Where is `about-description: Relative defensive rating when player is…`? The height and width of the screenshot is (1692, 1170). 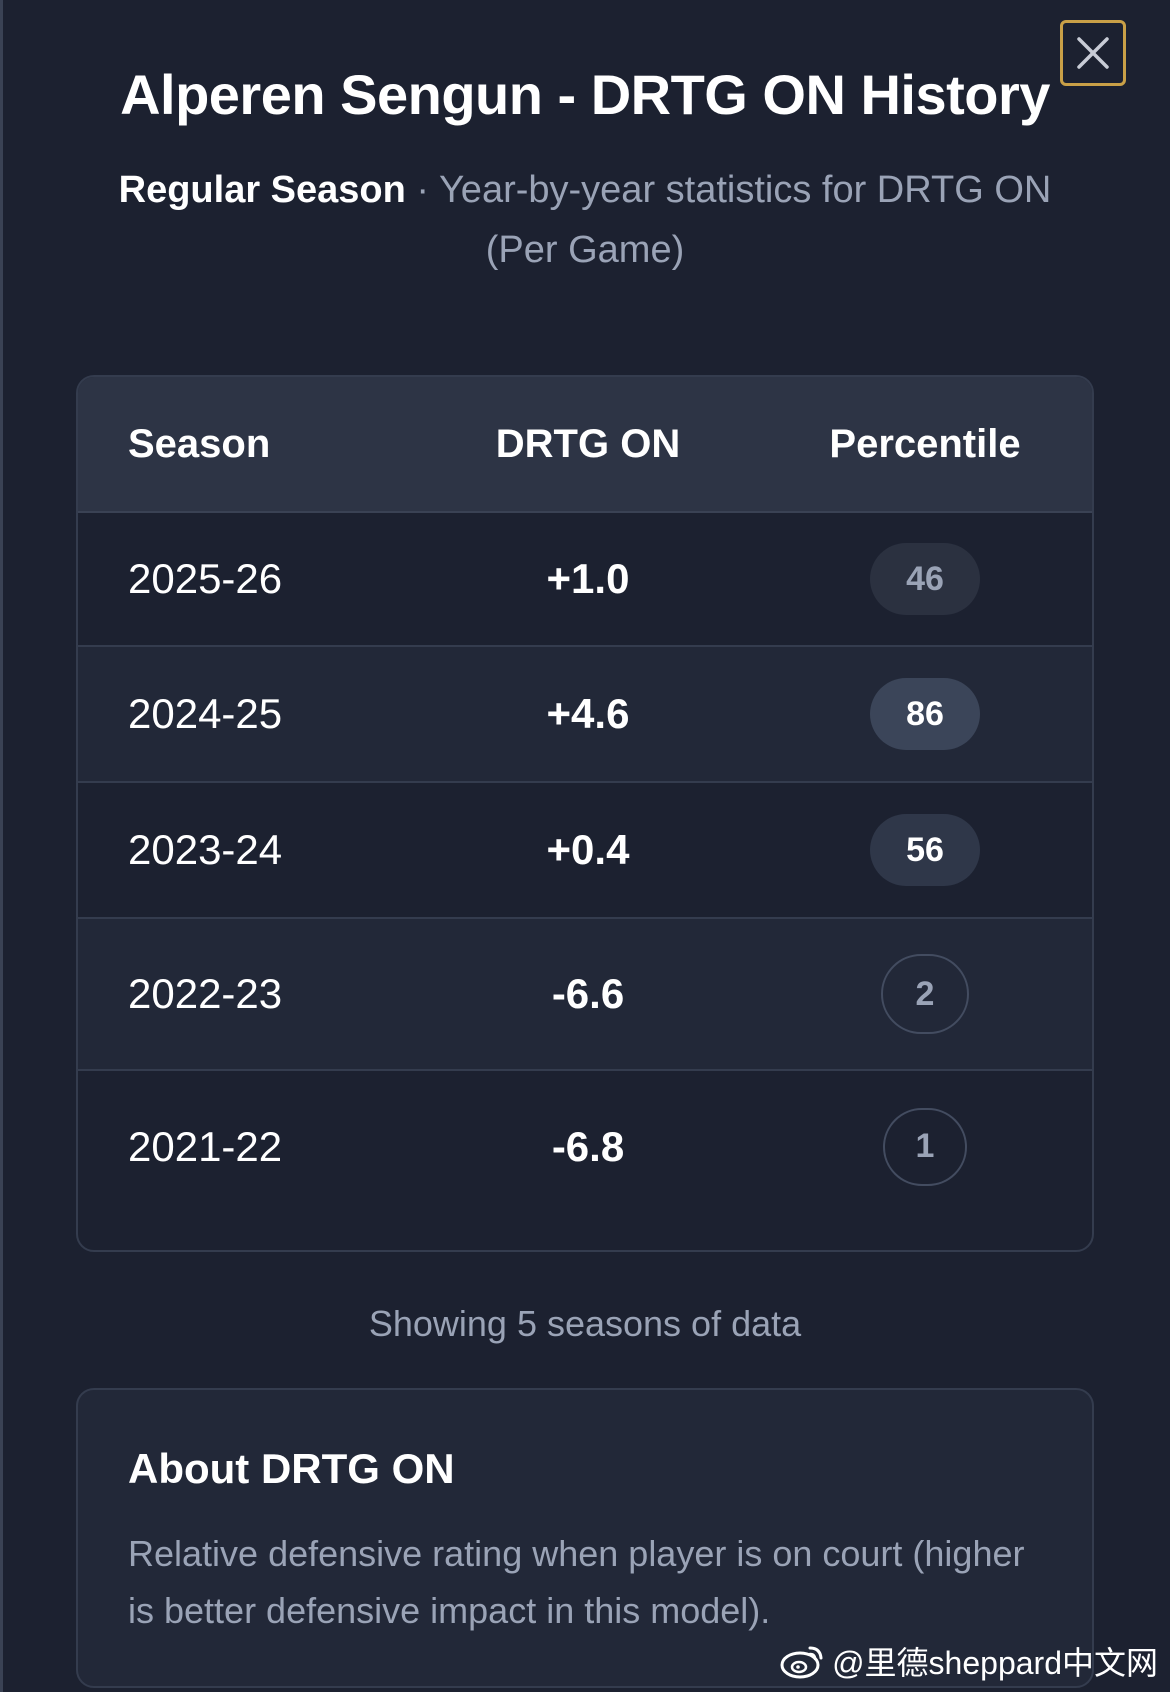 about-description: Relative defensive rating when player is… is located at coordinates (576, 1582).